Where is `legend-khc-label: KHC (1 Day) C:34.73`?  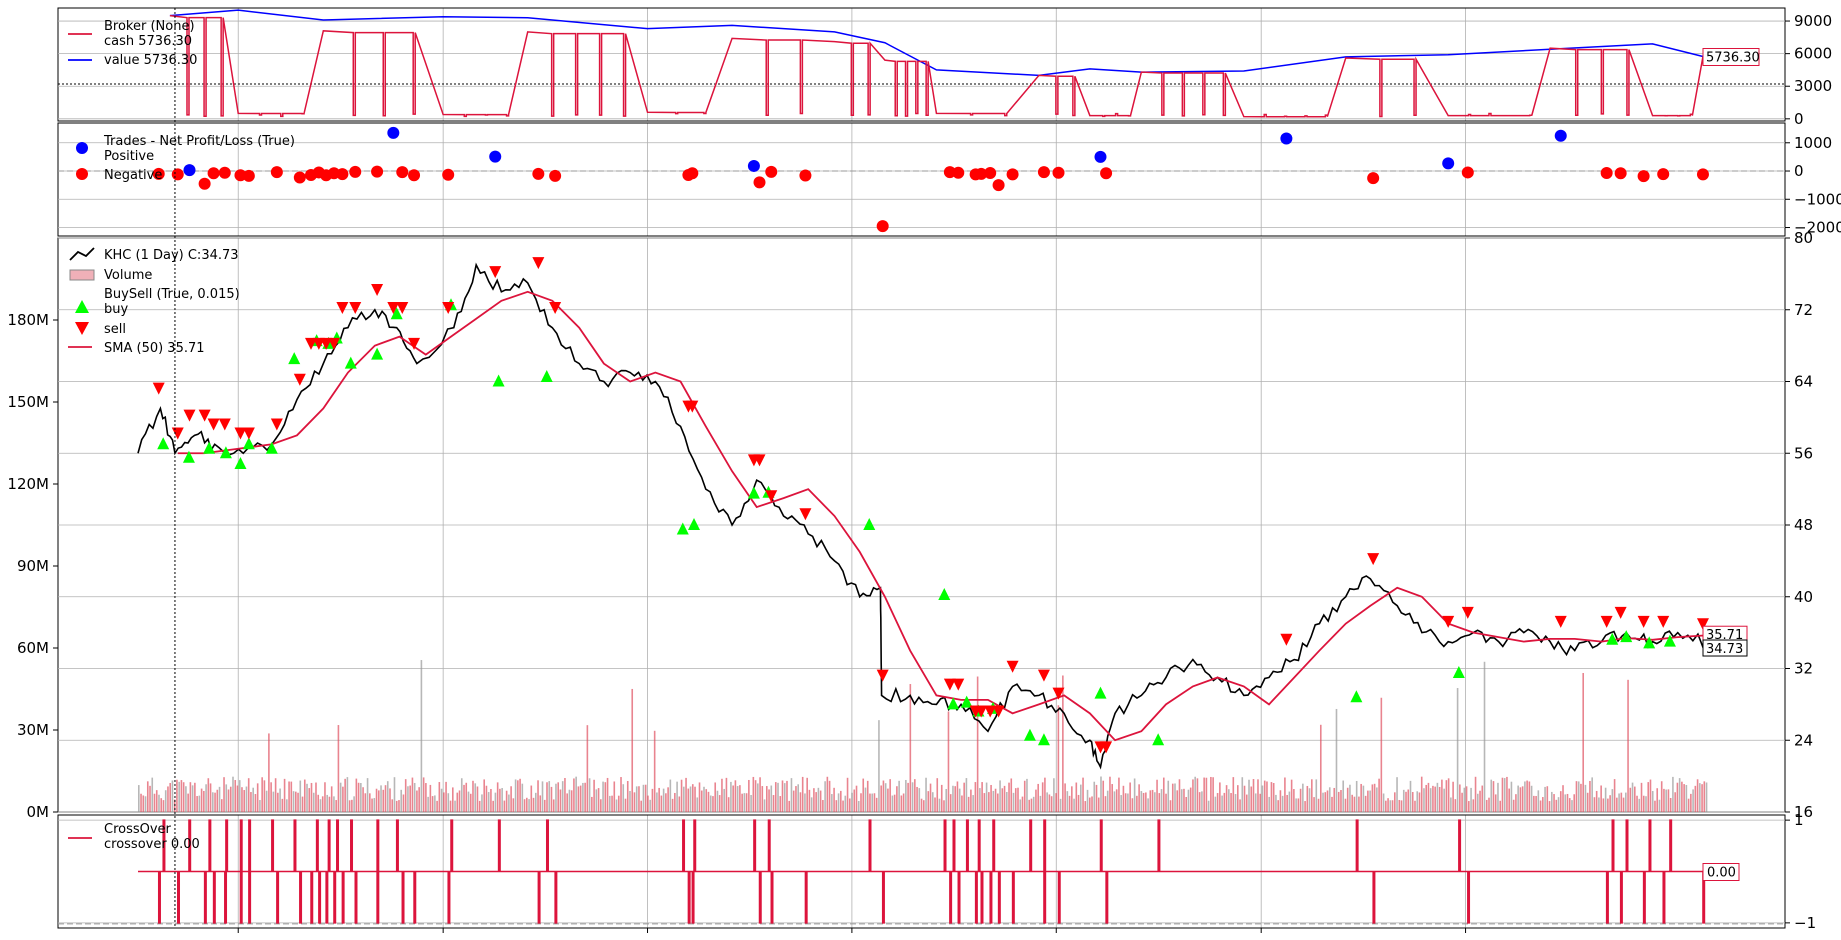 legend-khc-label: KHC (1 Day) C:34.73 is located at coordinates (171, 255).